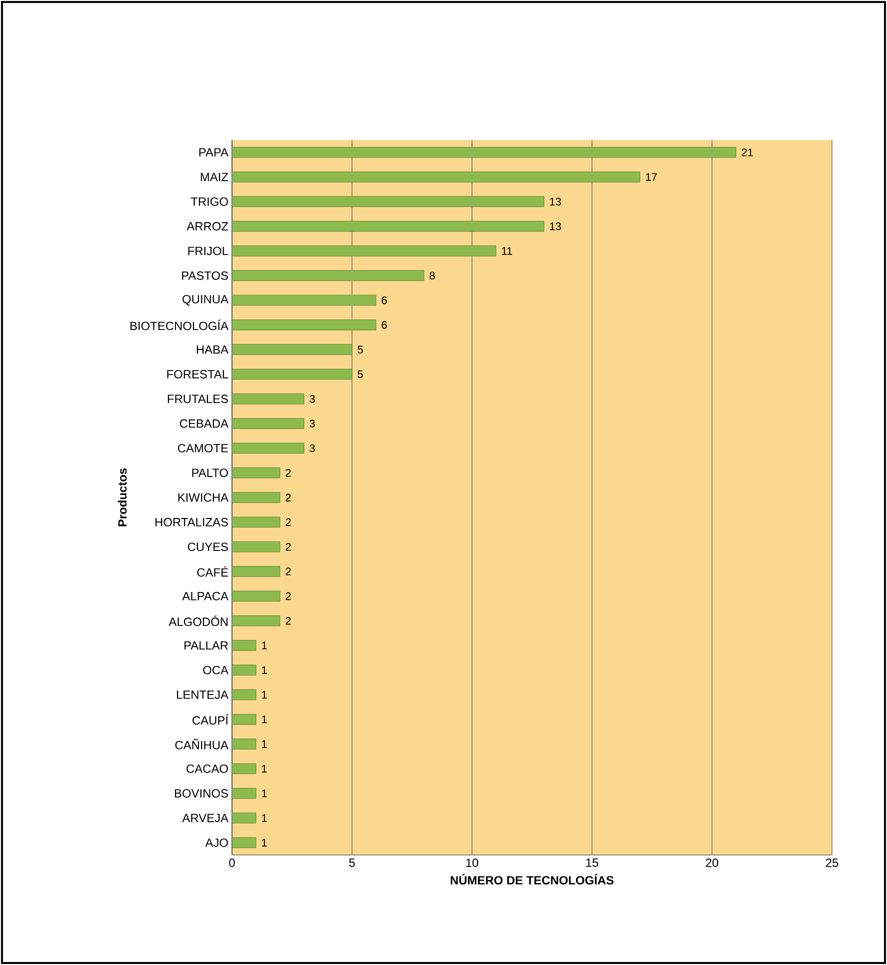 This screenshot has width=887, height=965. I want to click on x-axis-title: NÚMERO DE TECNOLOGÍAS, so click(532, 879).